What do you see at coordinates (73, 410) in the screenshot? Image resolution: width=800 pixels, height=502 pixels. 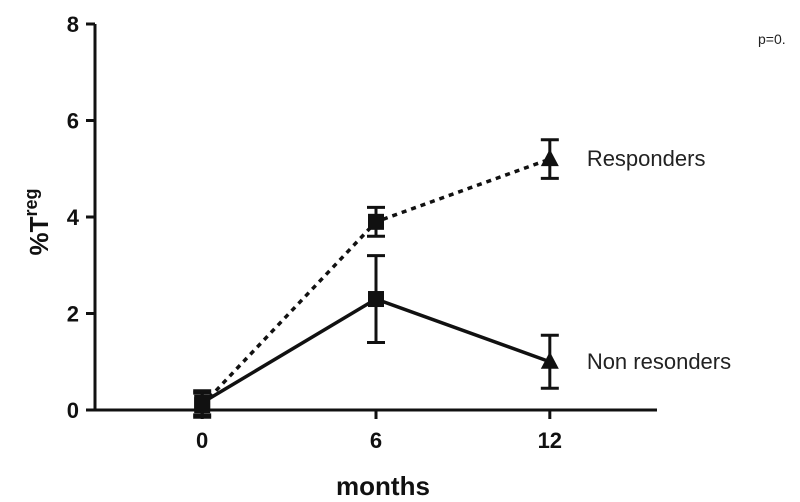 I see `y-tick-label: 0` at bounding box center [73, 410].